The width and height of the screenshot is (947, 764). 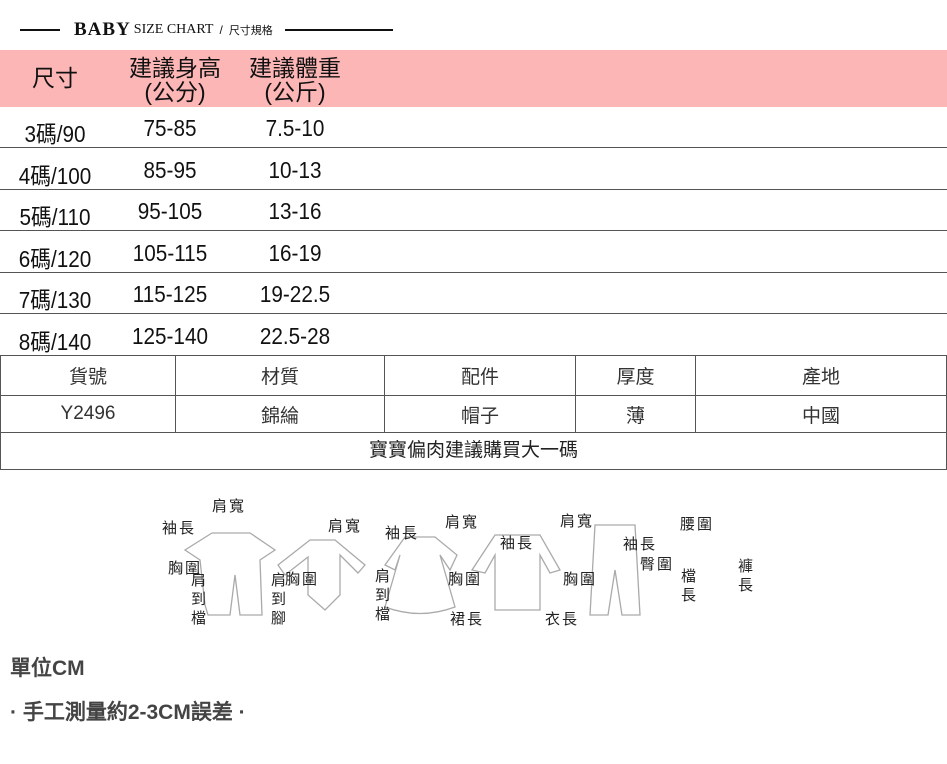 What do you see at coordinates (295, 335) in the screenshot?
I see `weight-cell: 22.5-28` at bounding box center [295, 335].